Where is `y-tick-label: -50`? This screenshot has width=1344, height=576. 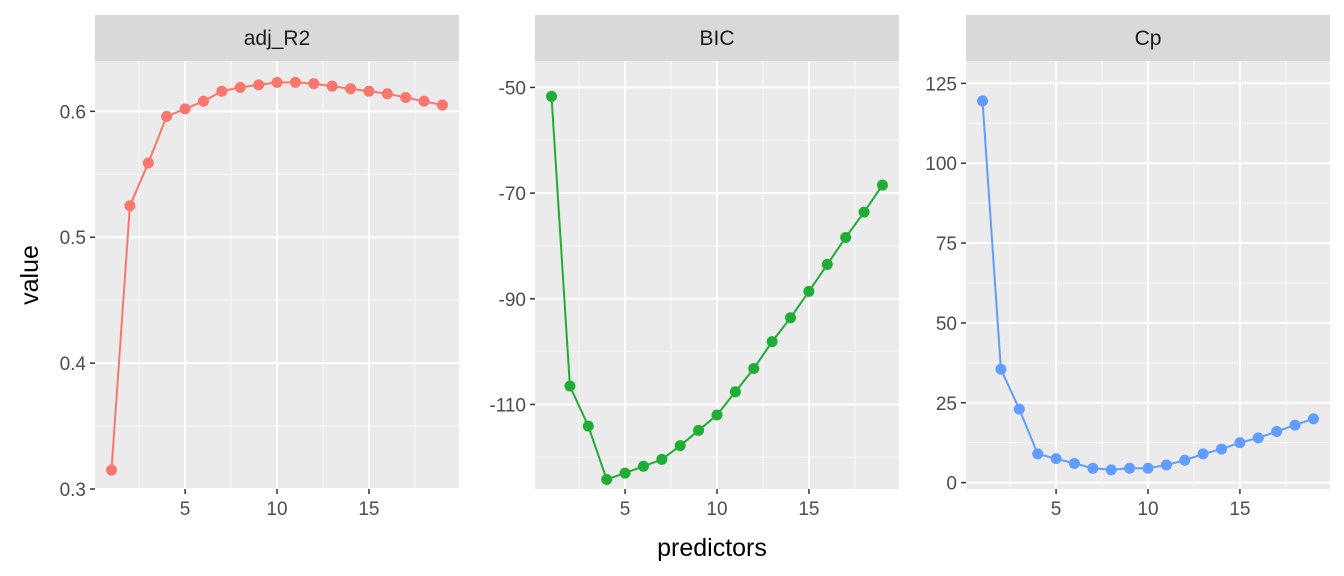
y-tick-label: -50 is located at coordinates (512, 88).